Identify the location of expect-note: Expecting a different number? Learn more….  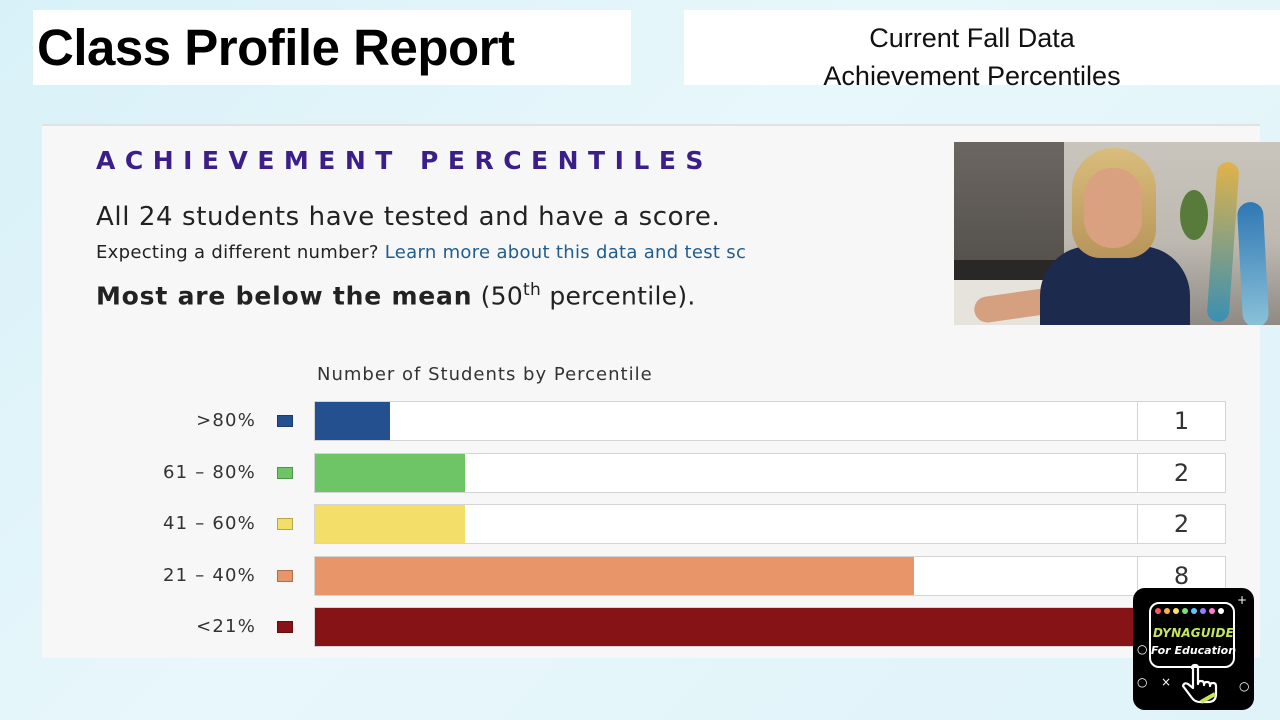
(421, 252).